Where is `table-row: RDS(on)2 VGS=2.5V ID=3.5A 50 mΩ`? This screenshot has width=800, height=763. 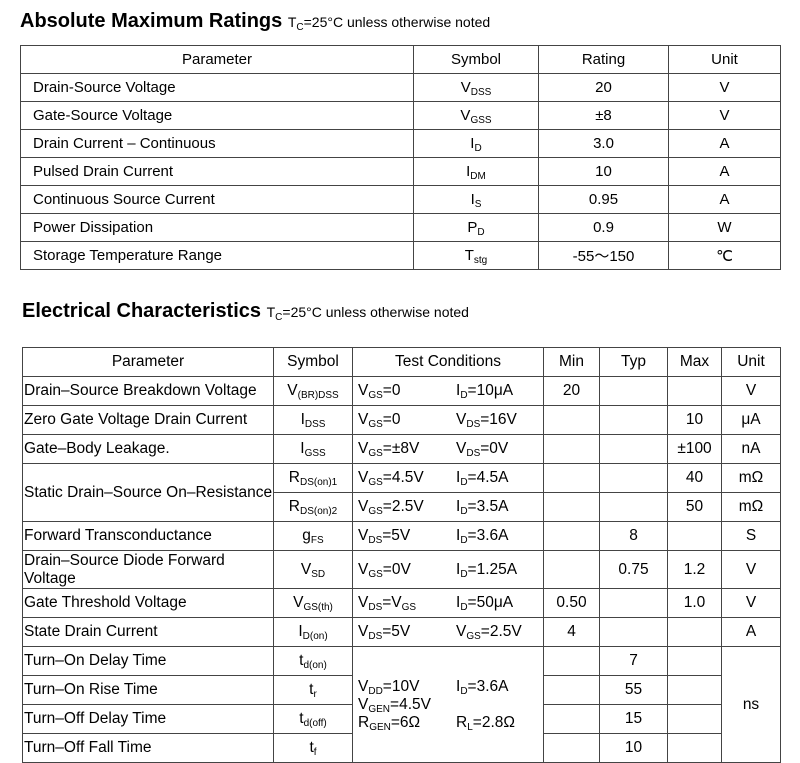 table-row: RDS(on)2 VGS=2.5V ID=3.5A 50 mΩ is located at coordinates (402, 507).